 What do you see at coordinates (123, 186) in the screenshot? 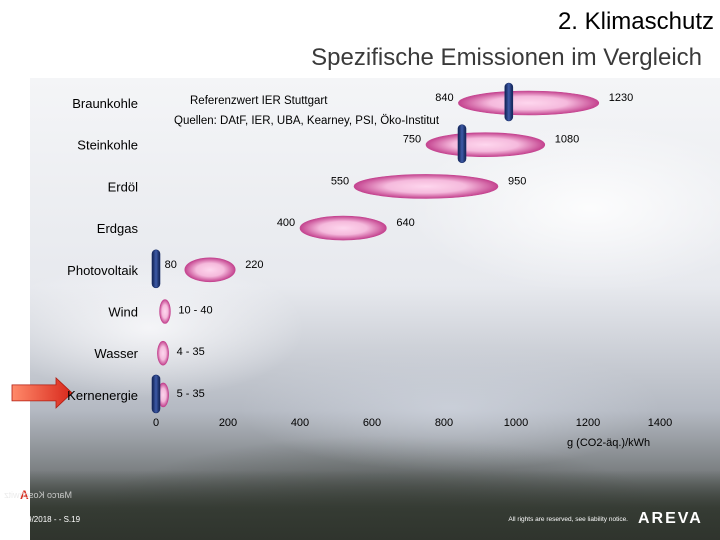
I see `category-label-erd-l: Erdöl` at bounding box center [123, 186].